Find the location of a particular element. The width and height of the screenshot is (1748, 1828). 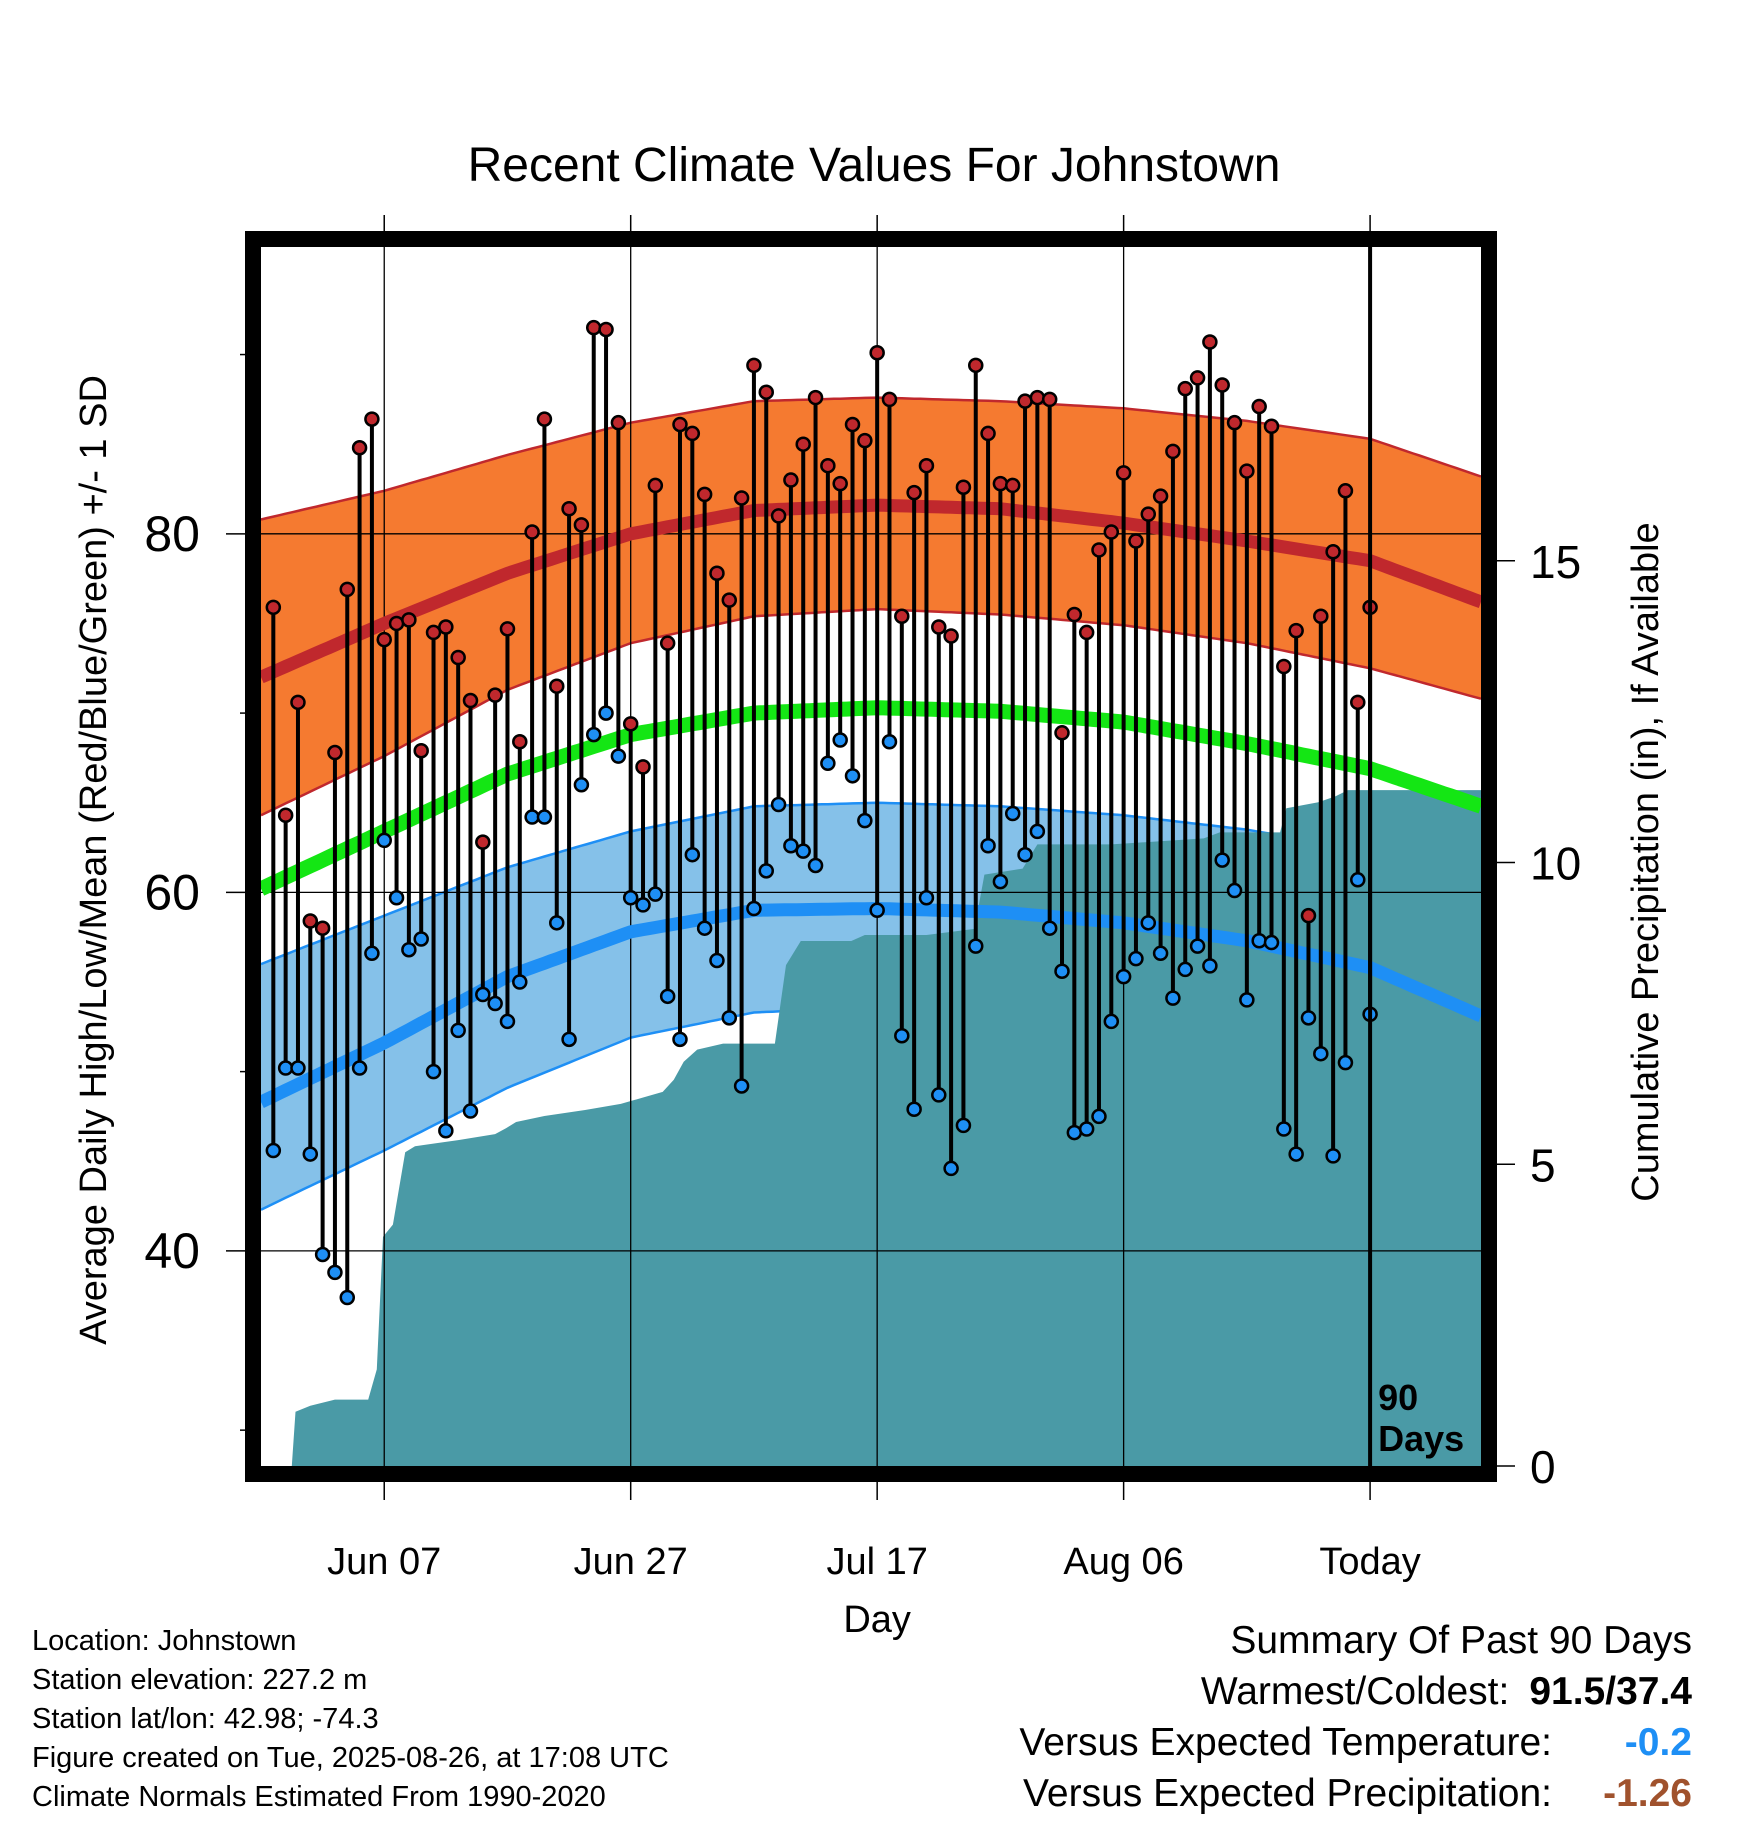

y-tick-label-right: 5 is located at coordinates (1543, 1165).